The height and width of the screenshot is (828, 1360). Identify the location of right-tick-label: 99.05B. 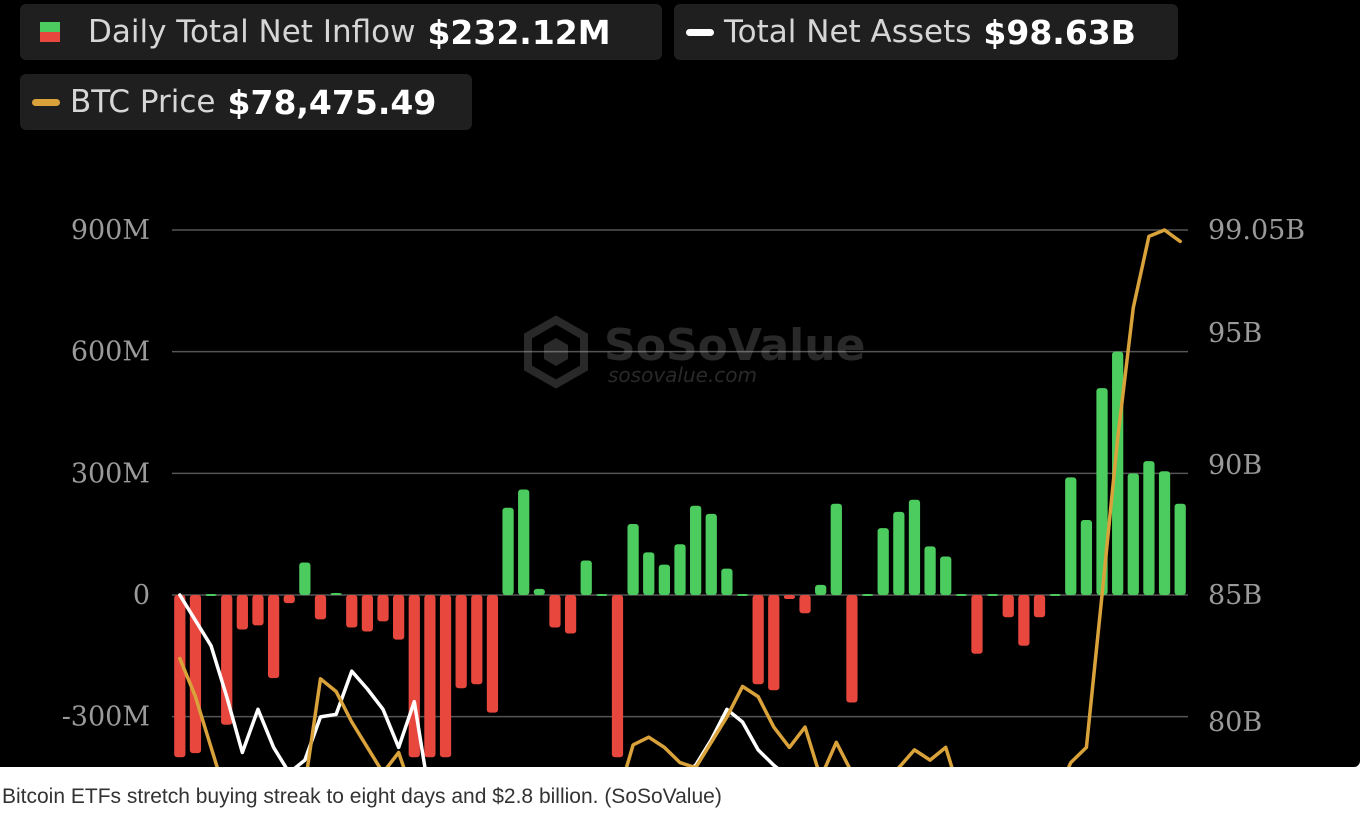
(1256, 230).